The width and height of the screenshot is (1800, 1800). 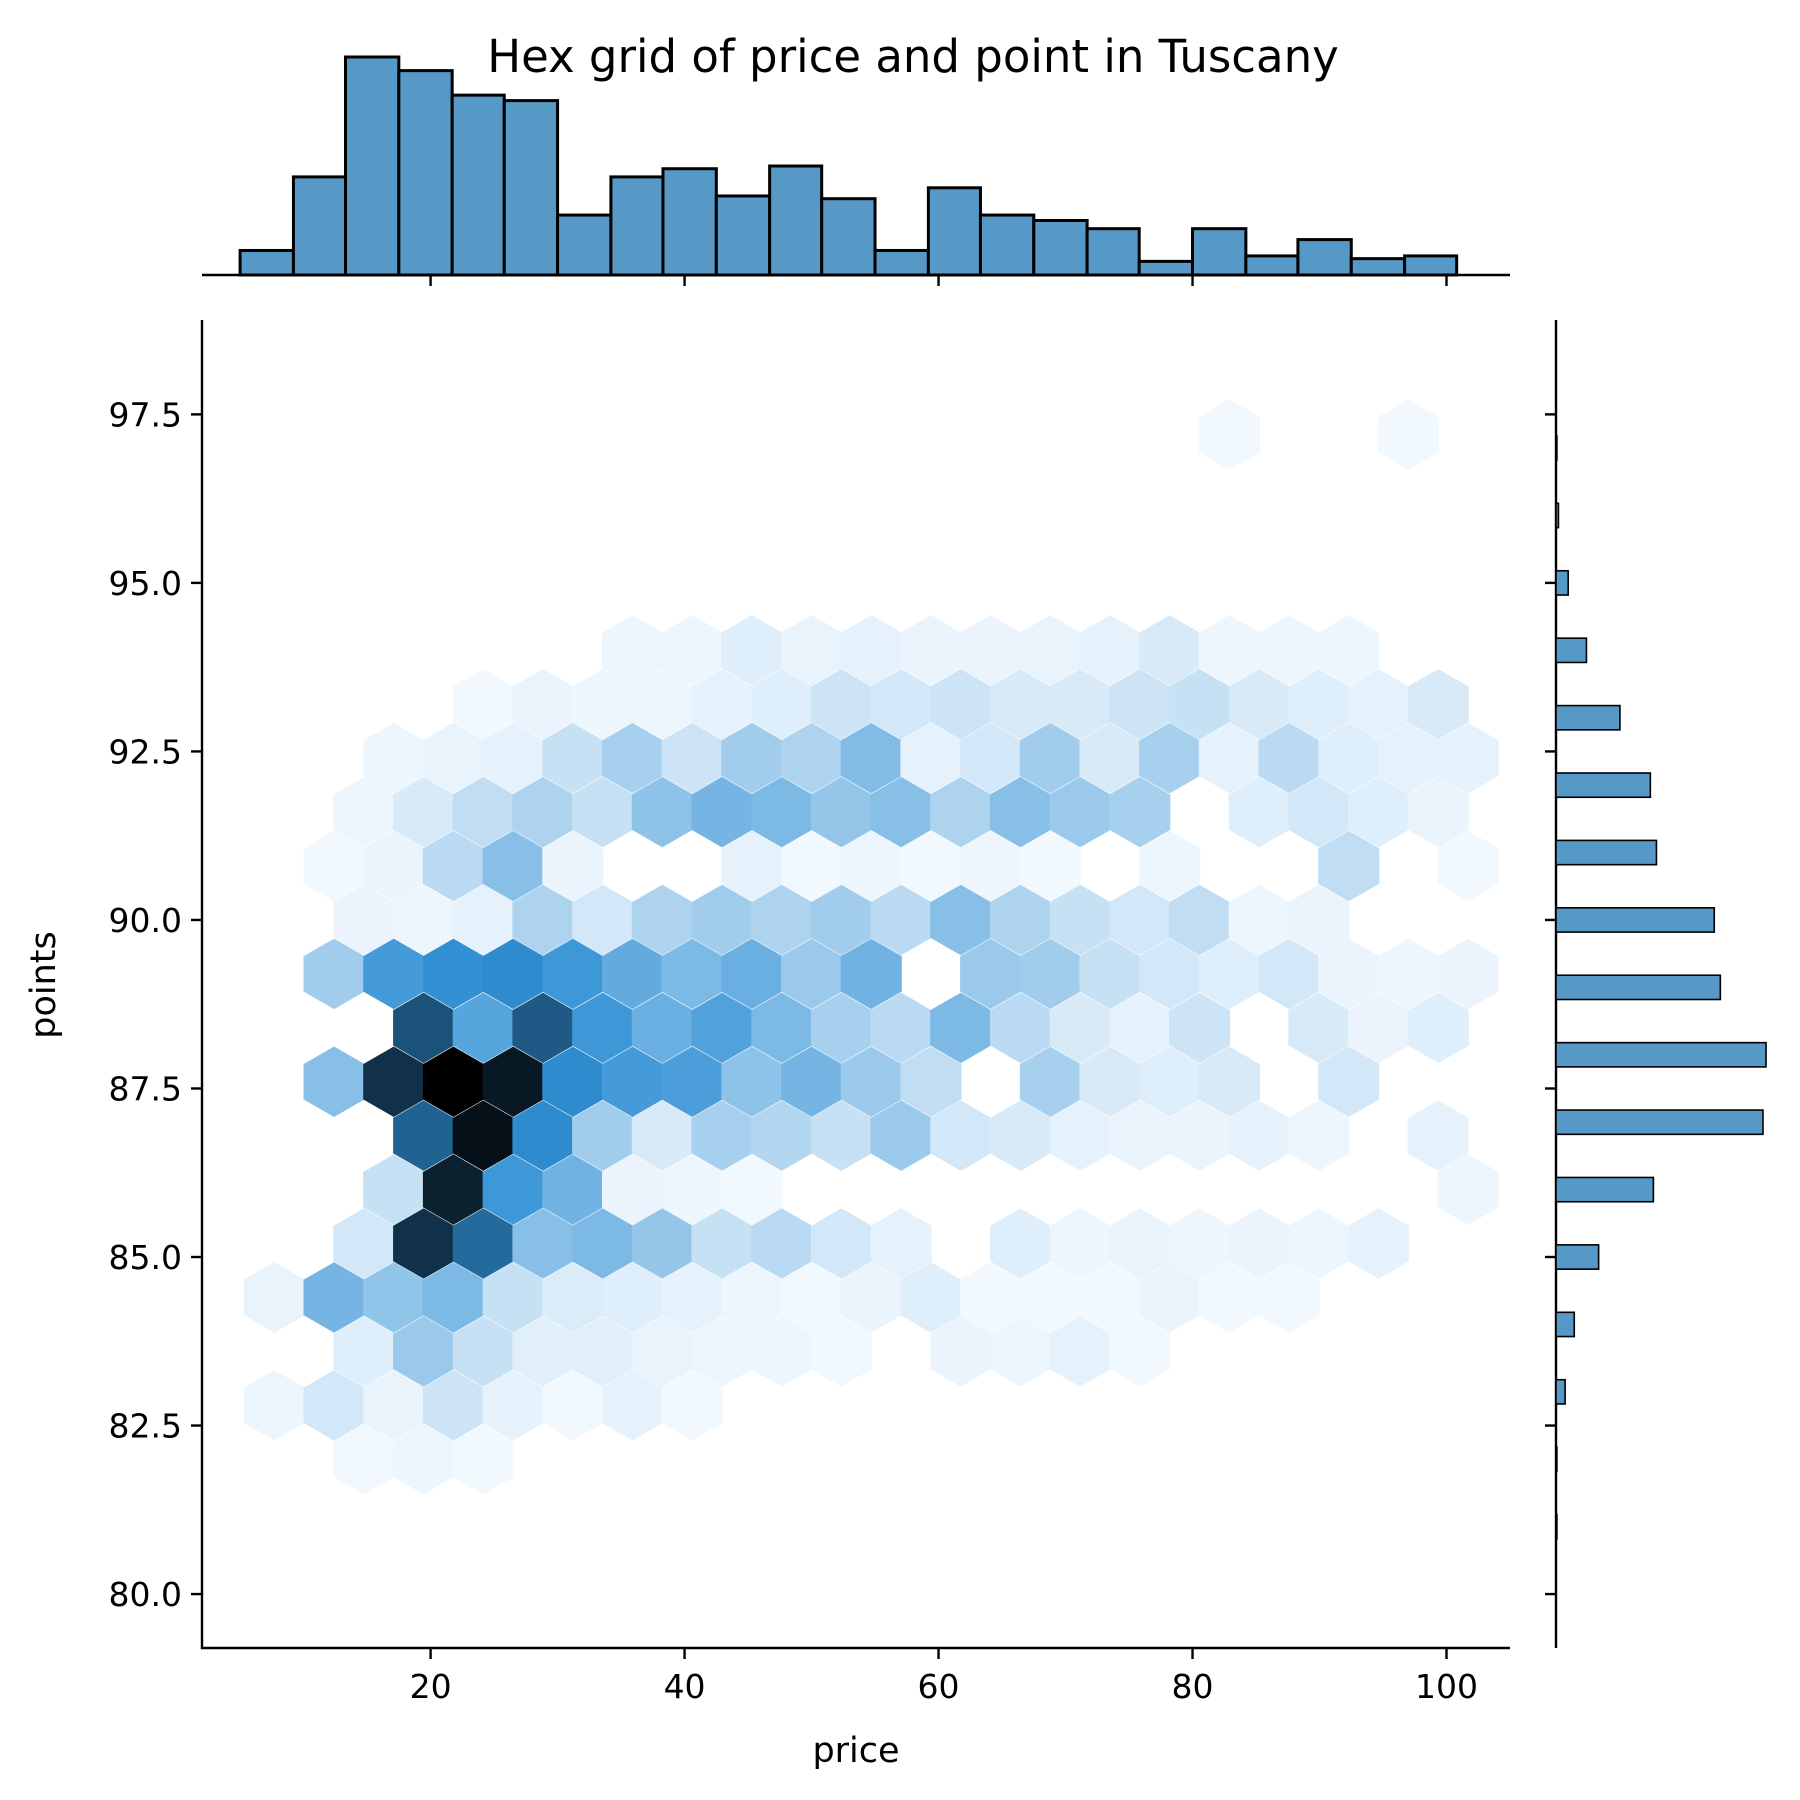 What do you see at coordinates (145, 920) in the screenshot?
I see `y-tick-label: 90.0` at bounding box center [145, 920].